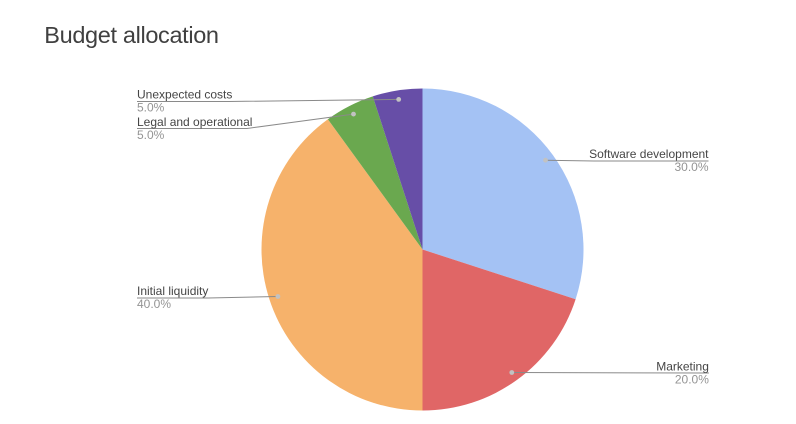 This screenshot has width=796, height=424. What do you see at coordinates (649, 154) in the screenshot?
I see `svg-text: Software development` at bounding box center [649, 154].